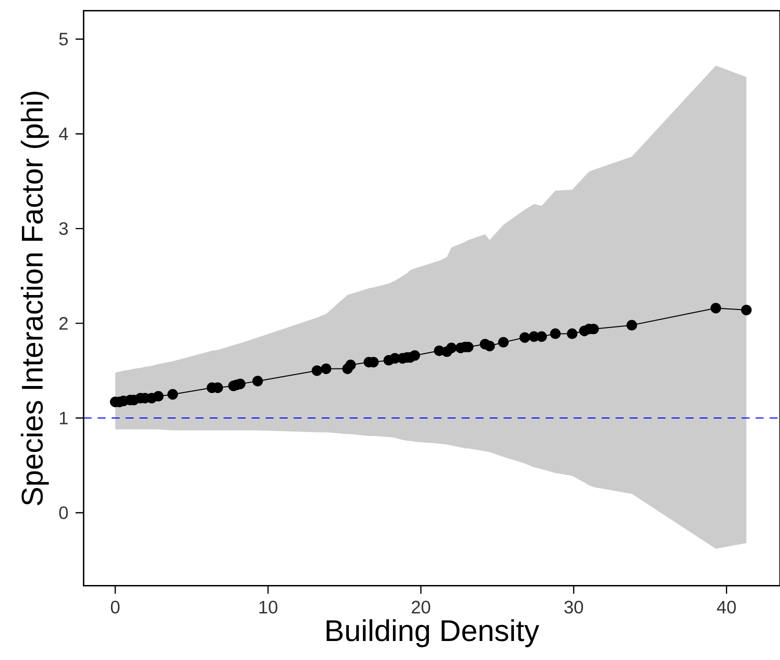 Image resolution: width=780 pixels, height=660 pixels. What do you see at coordinates (268, 607) in the screenshot?
I see `x-tick-label: 10` at bounding box center [268, 607].